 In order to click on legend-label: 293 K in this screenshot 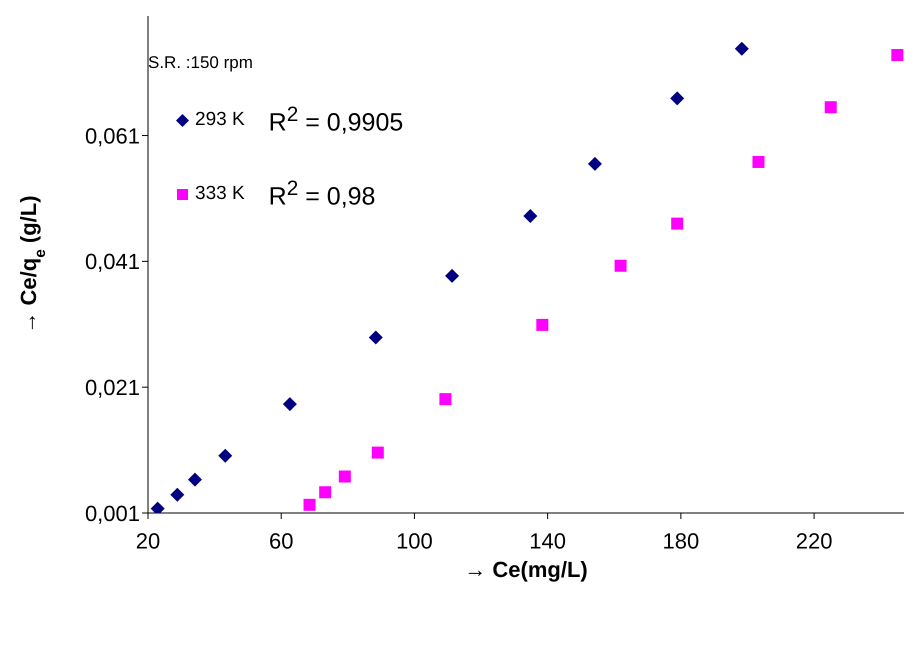, I will do `click(220, 120)`.